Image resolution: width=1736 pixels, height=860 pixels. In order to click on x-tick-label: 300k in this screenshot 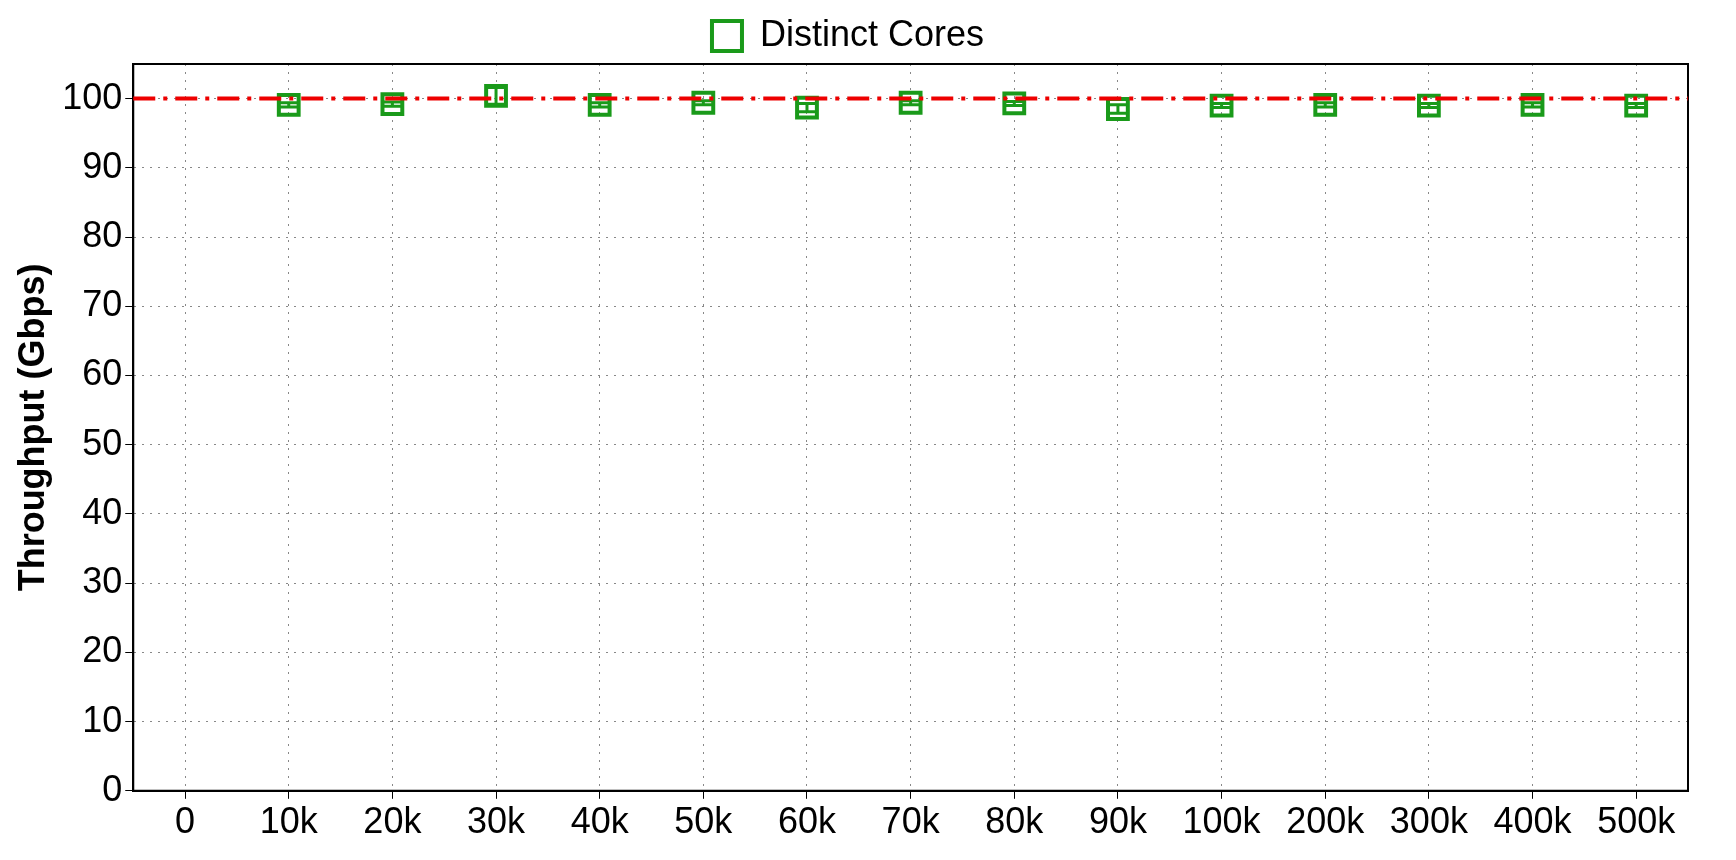, I will do `click(1429, 821)`.